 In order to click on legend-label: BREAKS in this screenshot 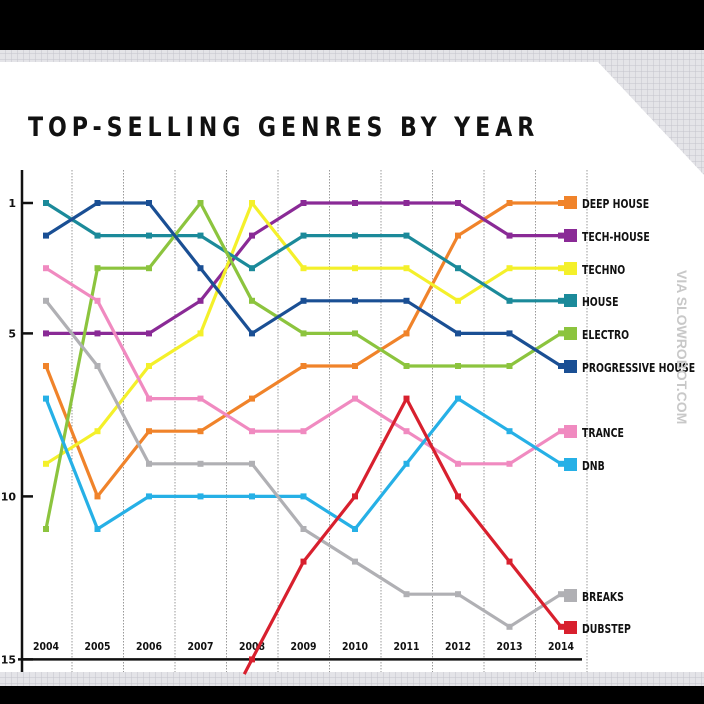, I will do `click(603, 597)`.